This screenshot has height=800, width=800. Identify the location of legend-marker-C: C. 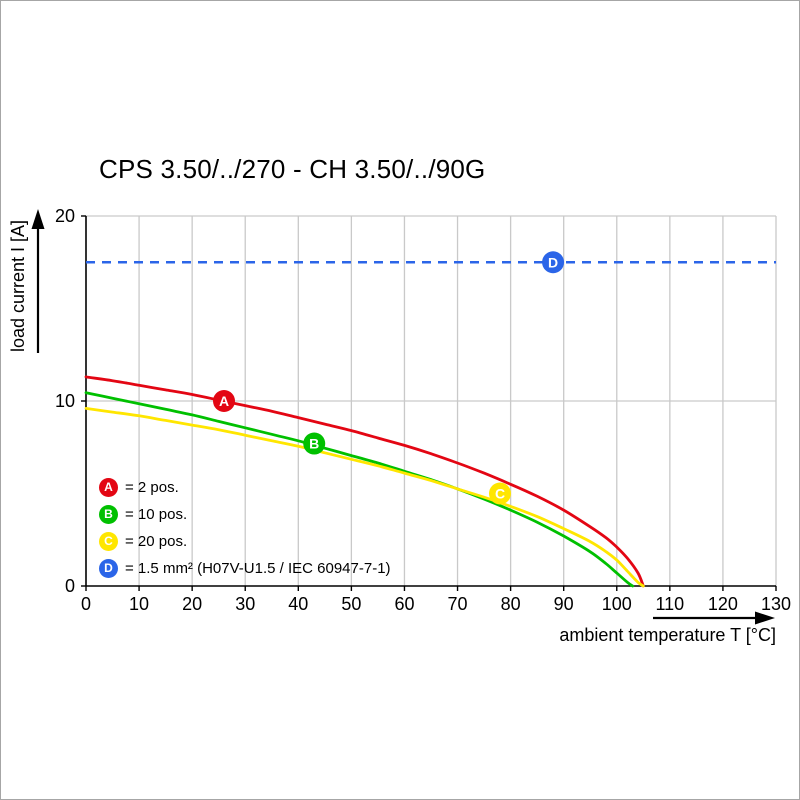
(108, 541).